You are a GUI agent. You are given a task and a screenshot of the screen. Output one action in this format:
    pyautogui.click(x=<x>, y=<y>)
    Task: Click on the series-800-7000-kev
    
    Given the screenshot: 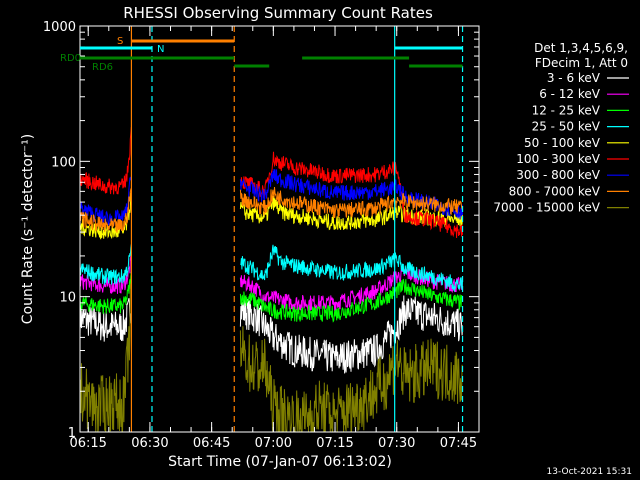 What is the action you would take?
    pyautogui.click(x=271, y=209)
    